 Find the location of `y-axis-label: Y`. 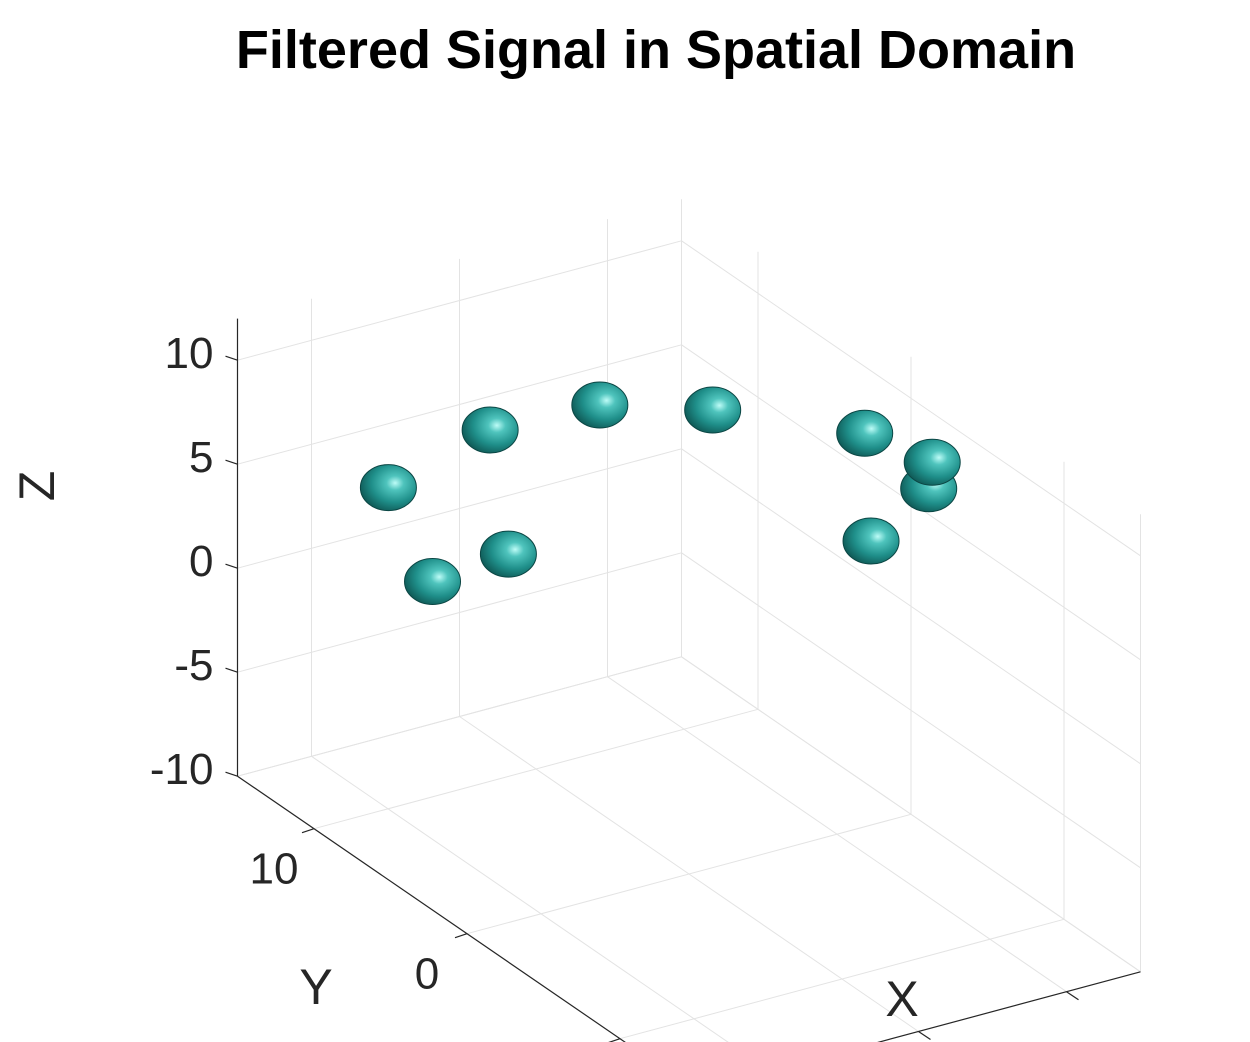

y-axis-label: Y is located at coordinates (315, 987).